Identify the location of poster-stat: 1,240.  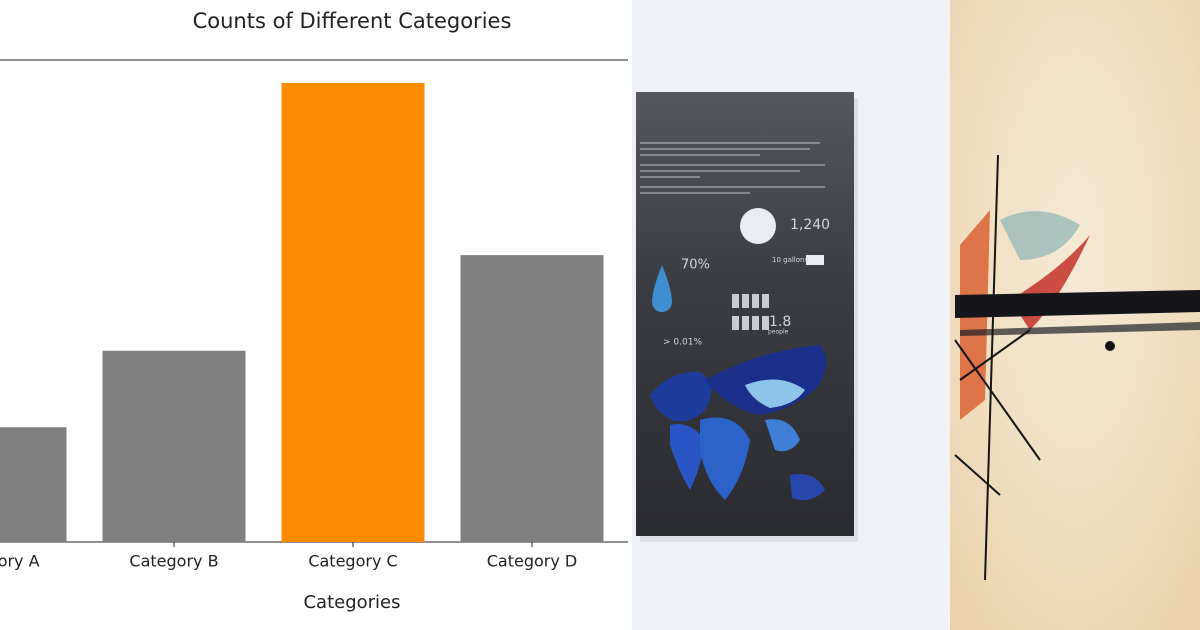
(810, 225).